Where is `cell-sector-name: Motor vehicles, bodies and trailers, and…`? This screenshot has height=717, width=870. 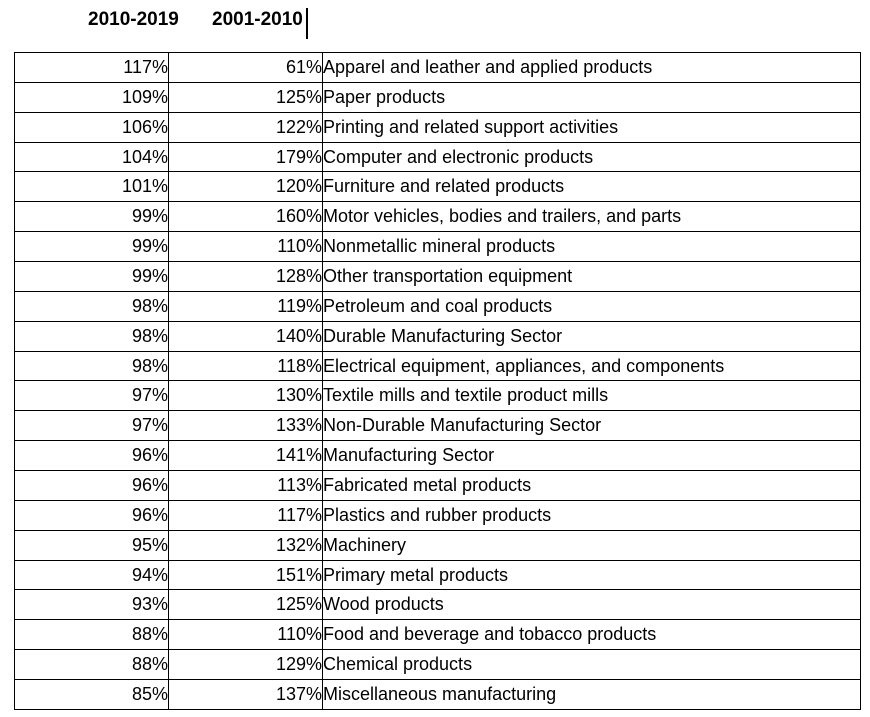
cell-sector-name: Motor vehicles, bodies and trailers, and… is located at coordinates (591, 217).